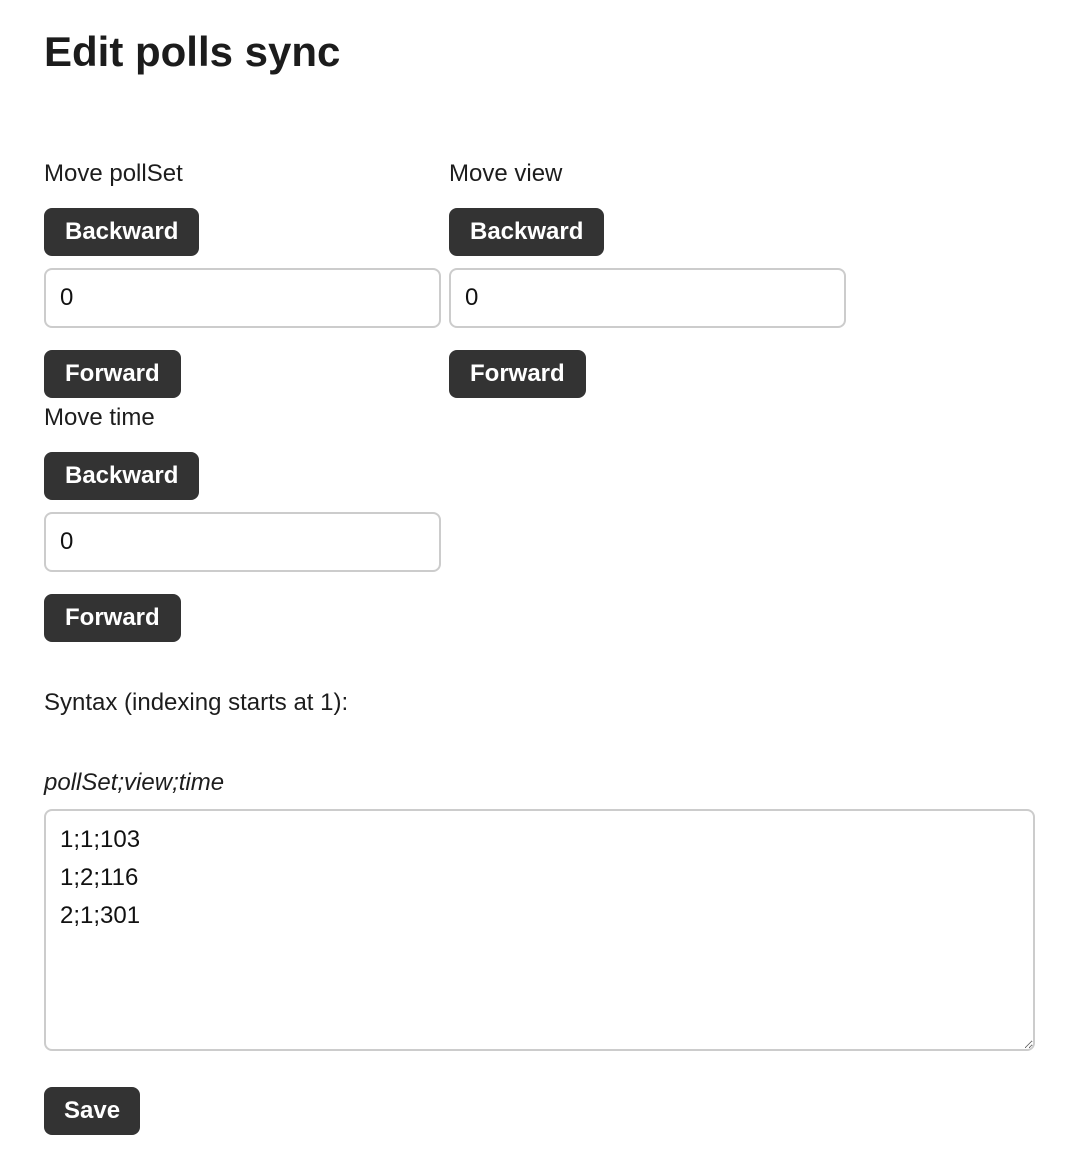 The width and height of the screenshot is (1088, 1176). What do you see at coordinates (192, 51) in the screenshot?
I see `page-title: Edit polls sync` at bounding box center [192, 51].